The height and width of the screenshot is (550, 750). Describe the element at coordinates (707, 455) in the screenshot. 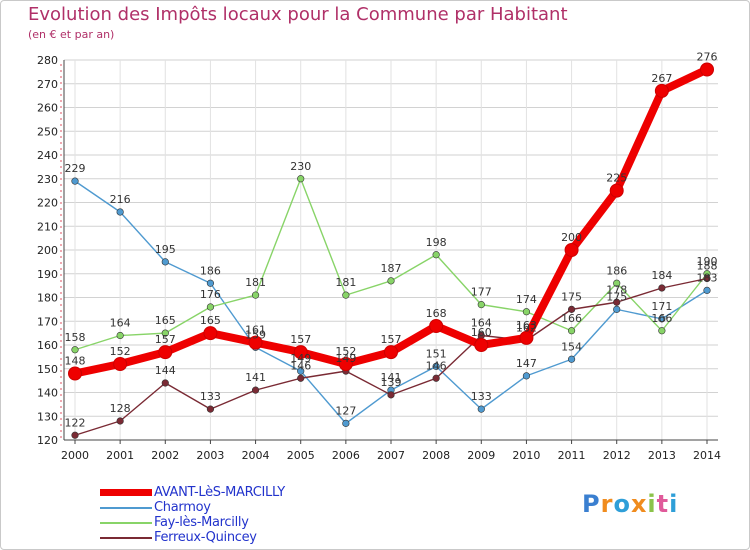

I see `x-tick-label: 2014` at that location.